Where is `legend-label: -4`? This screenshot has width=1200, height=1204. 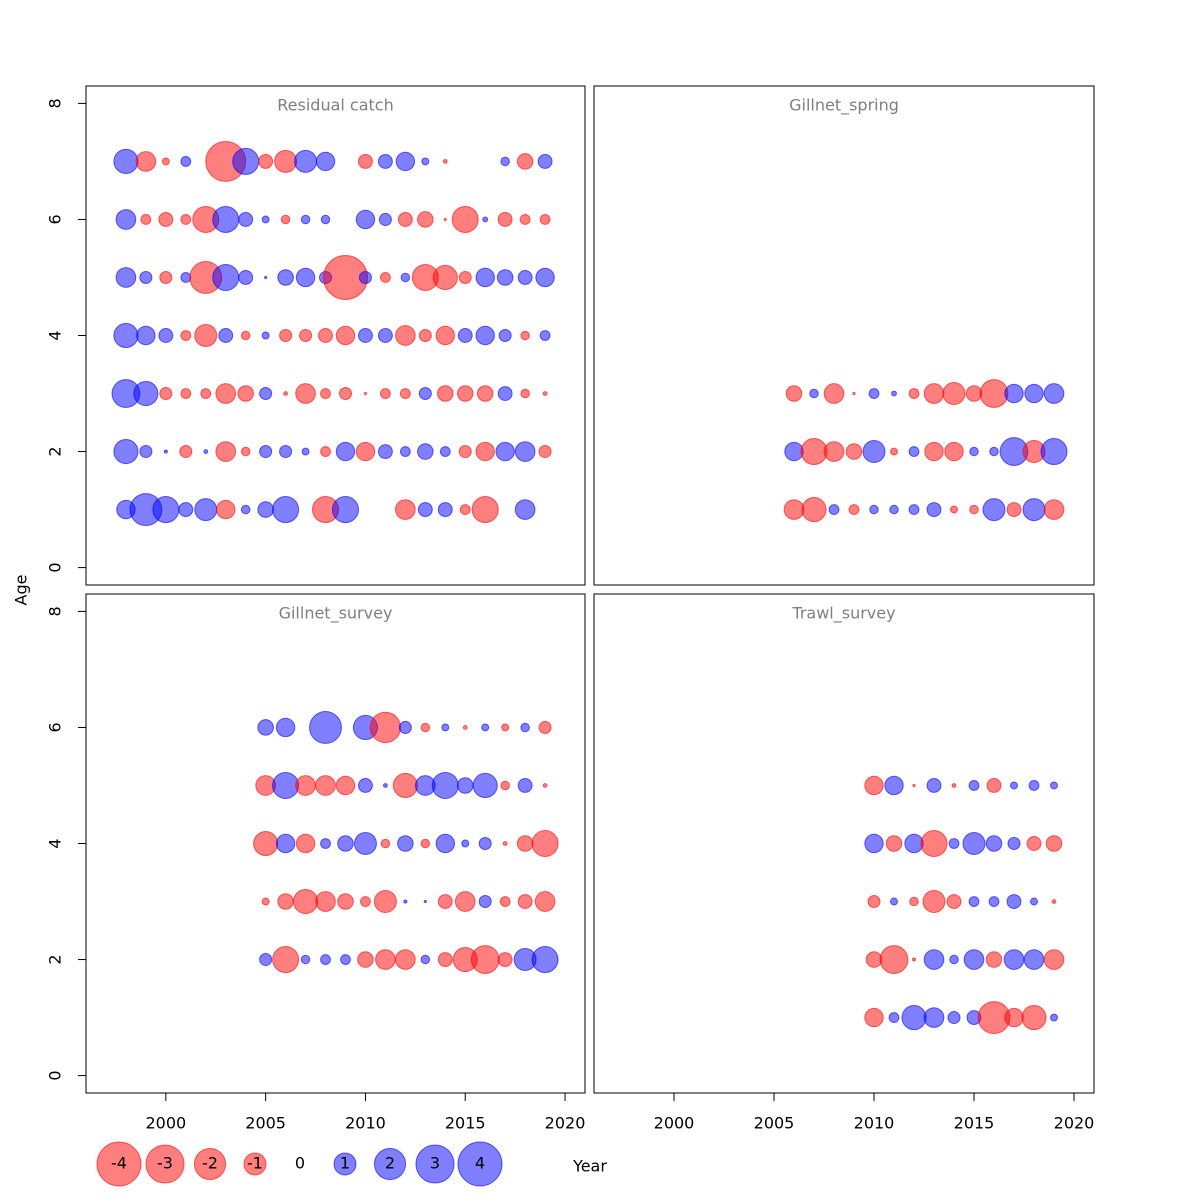 legend-label: -4 is located at coordinates (119, 1163).